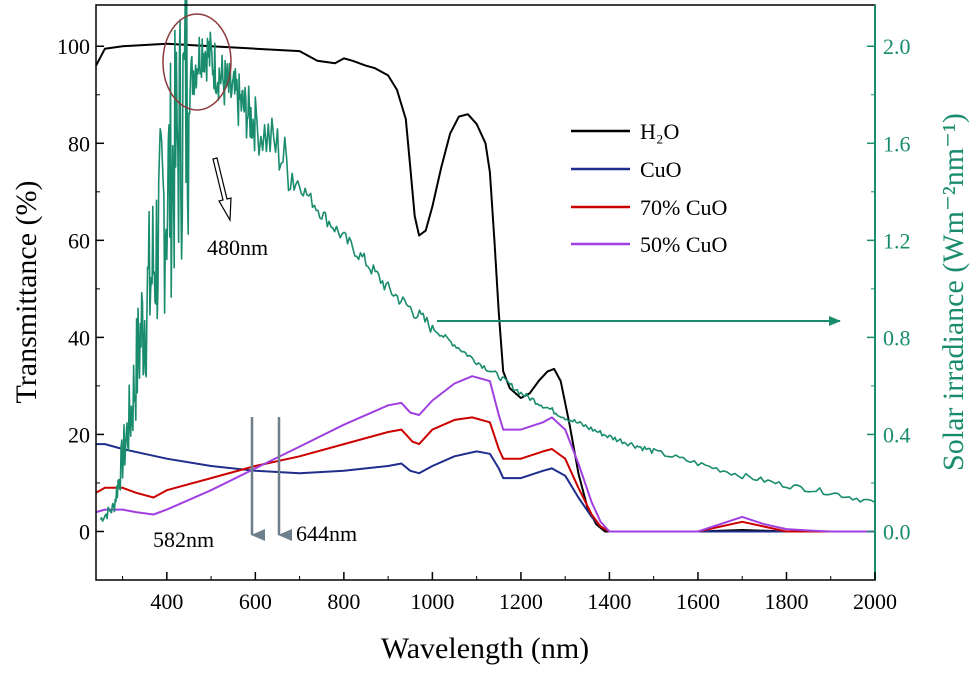 The width and height of the screenshot is (978, 675). I want to click on y-left-tick-label: 80, so click(79, 143).